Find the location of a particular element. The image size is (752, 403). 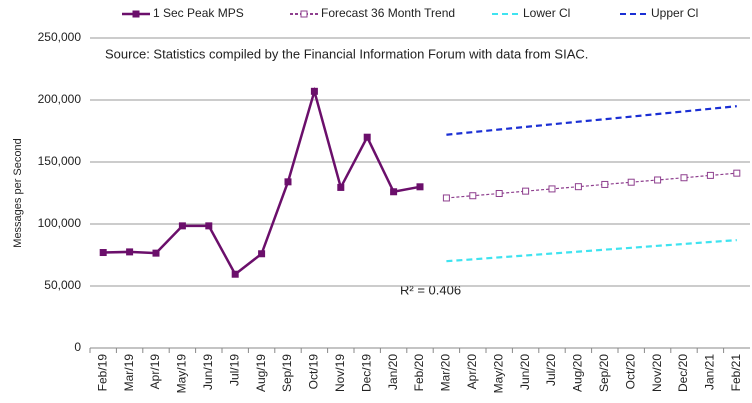

y-tick-label: 250,000 is located at coordinates (60, 37).